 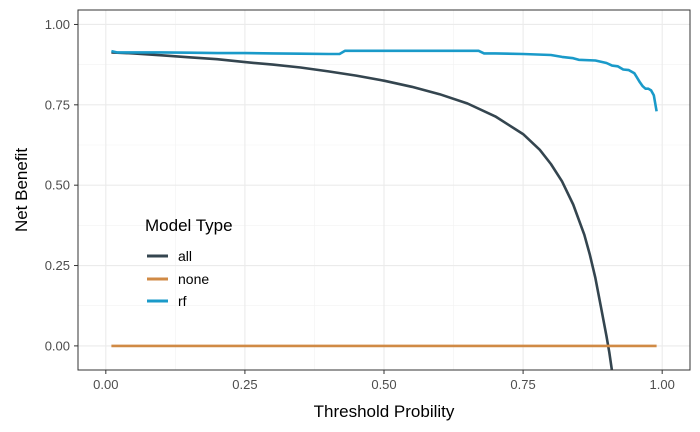 What do you see at coordinates (193, 279) in the screenshot?
I see `legend-label-none: none` at bounding box center [193, 279].